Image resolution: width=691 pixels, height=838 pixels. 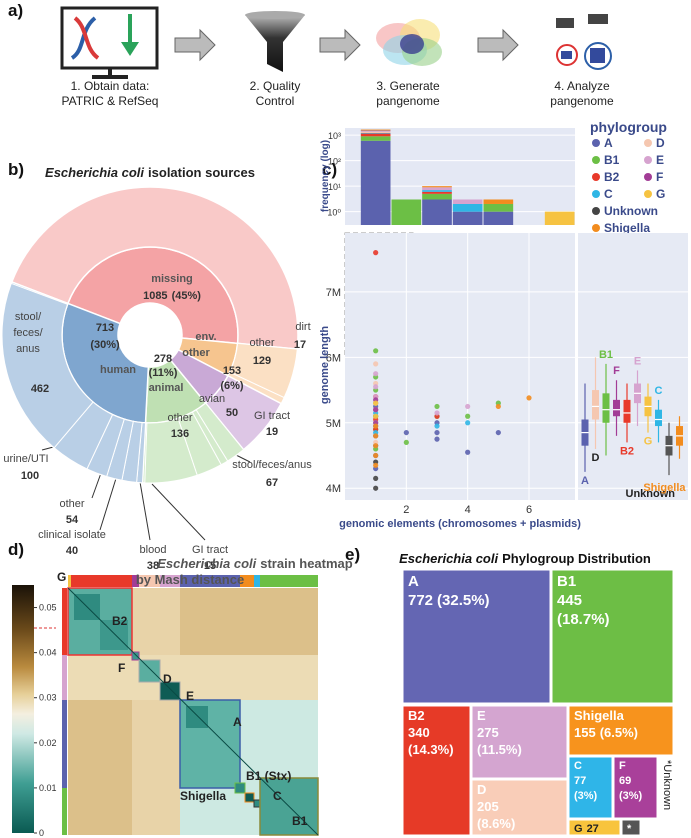 What do you see at coordinates (569, 600) in the screenshot?
I see `tile-label-part: 445` at bounding box center [569, 600].